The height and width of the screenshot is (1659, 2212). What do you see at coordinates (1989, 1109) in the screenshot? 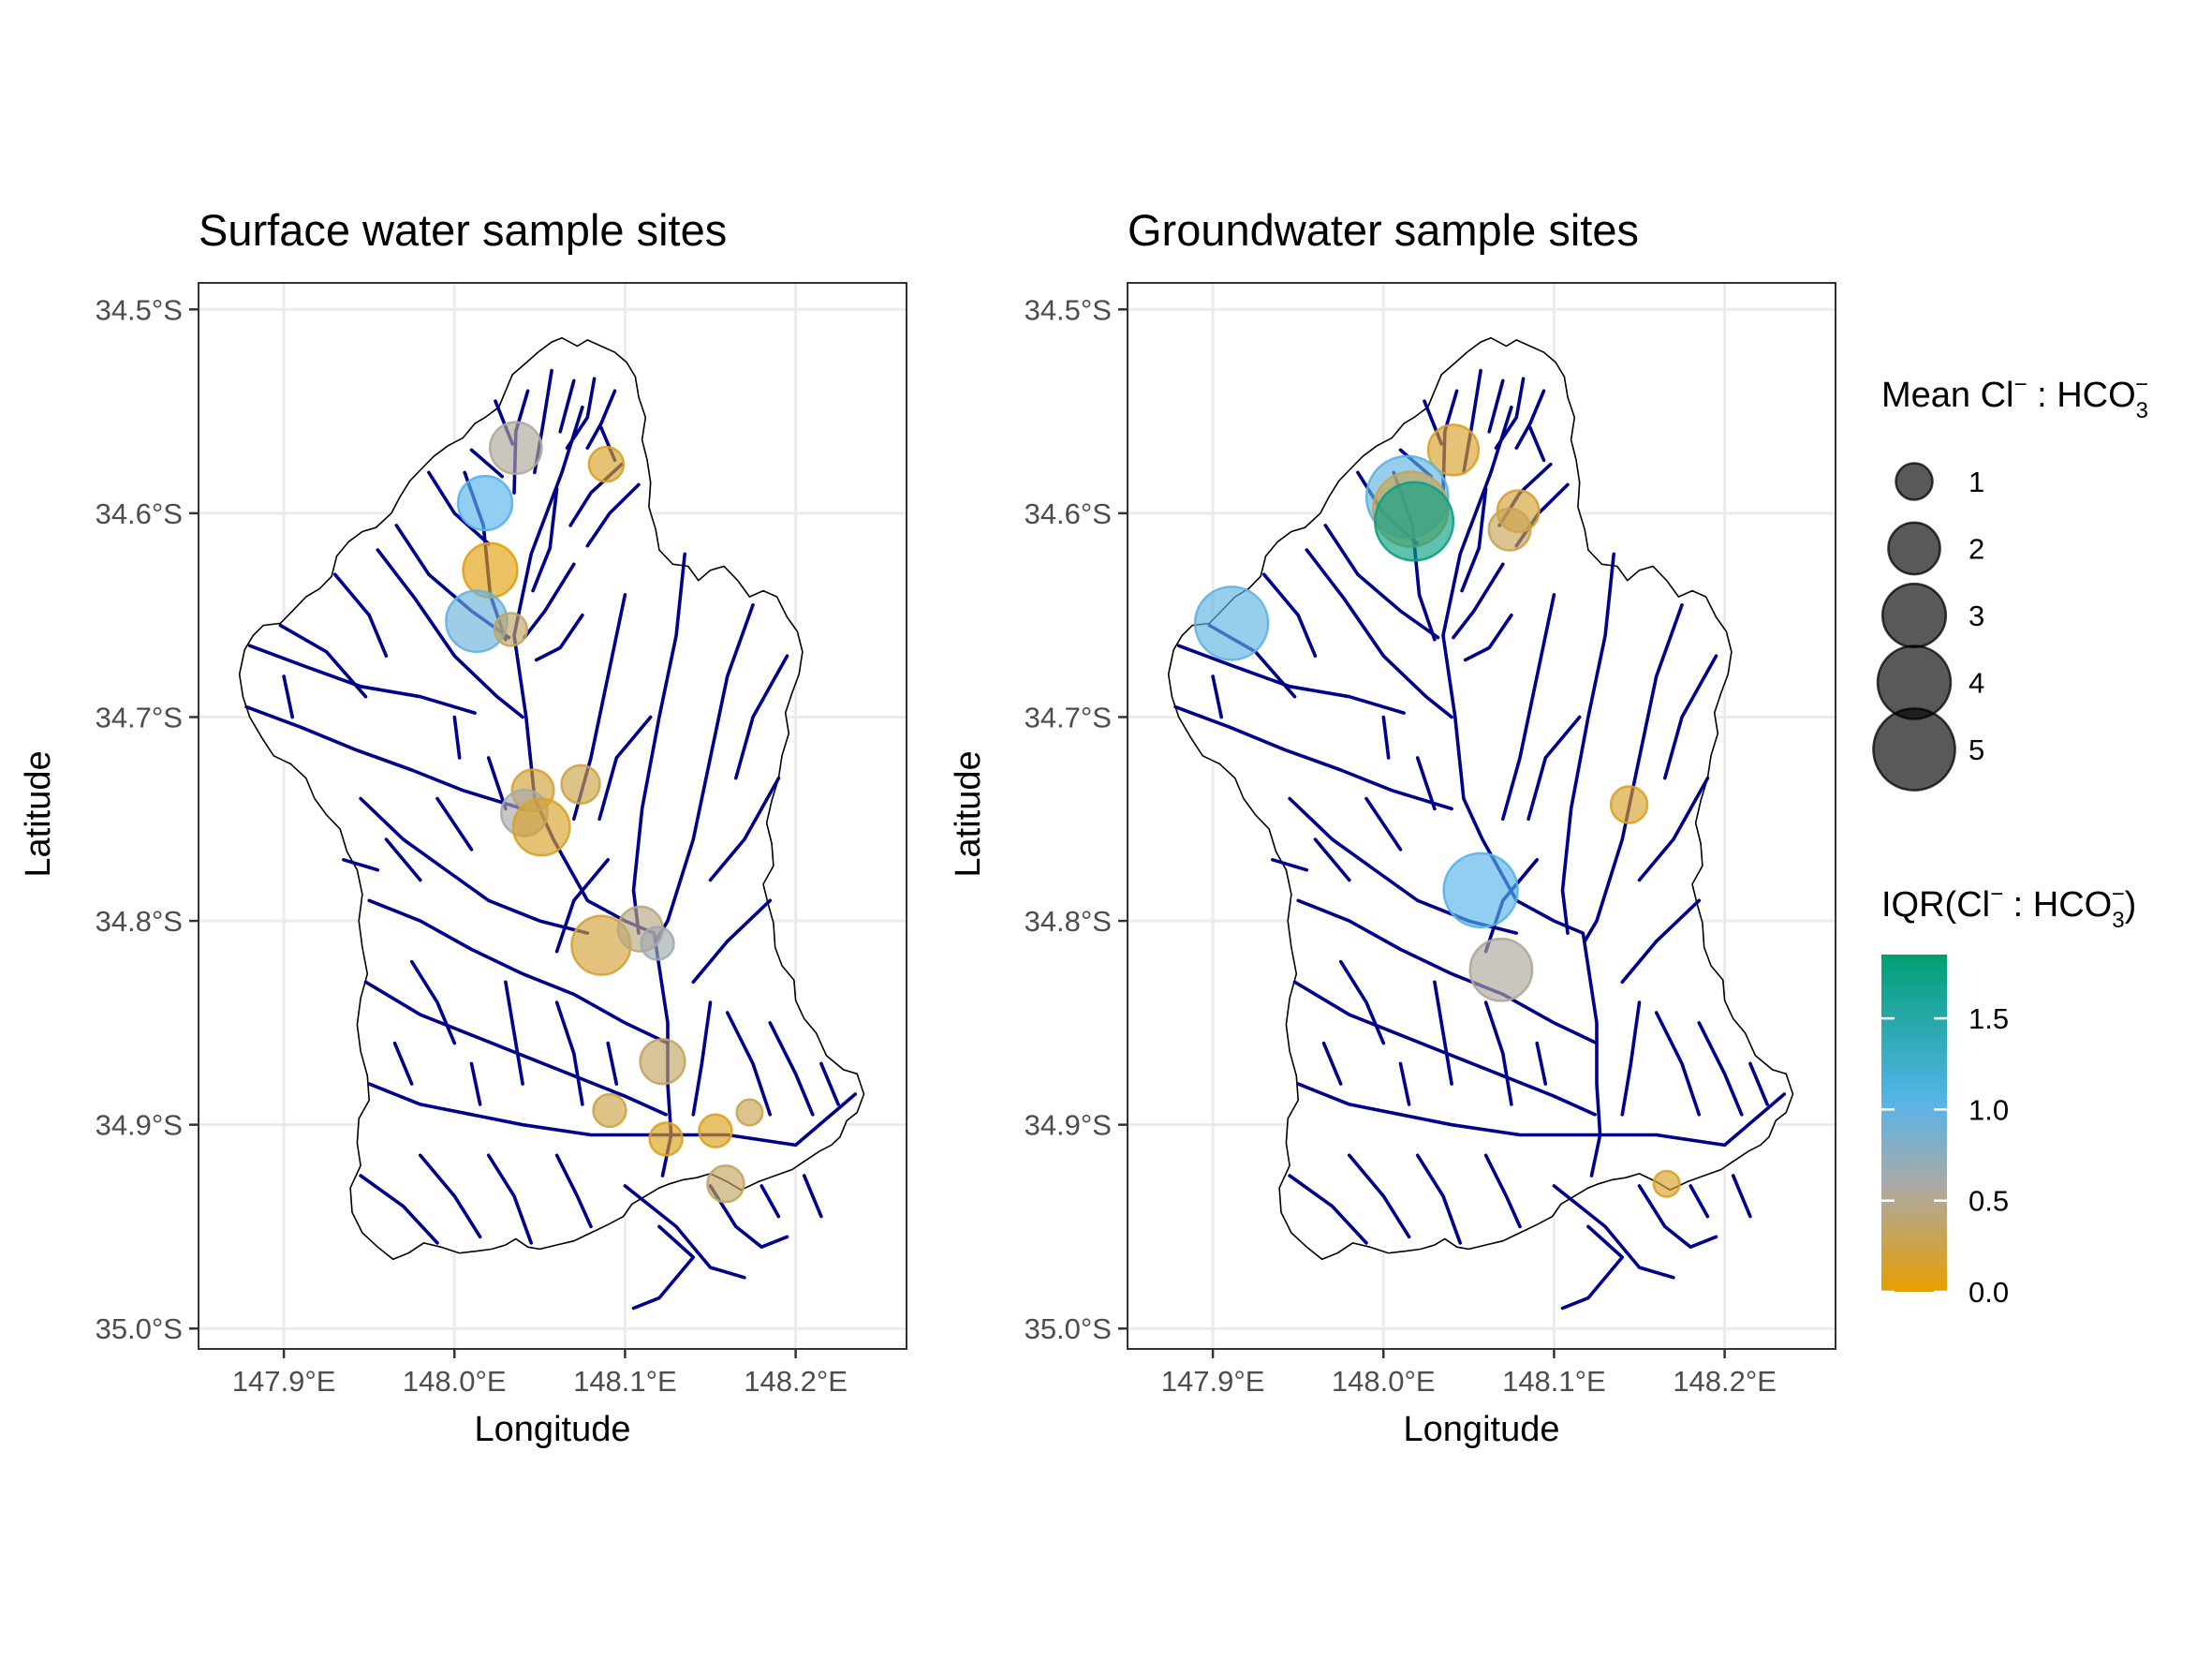
I see `colorbar-tick-label: 1.0` at bounding box center [1989, 1109].